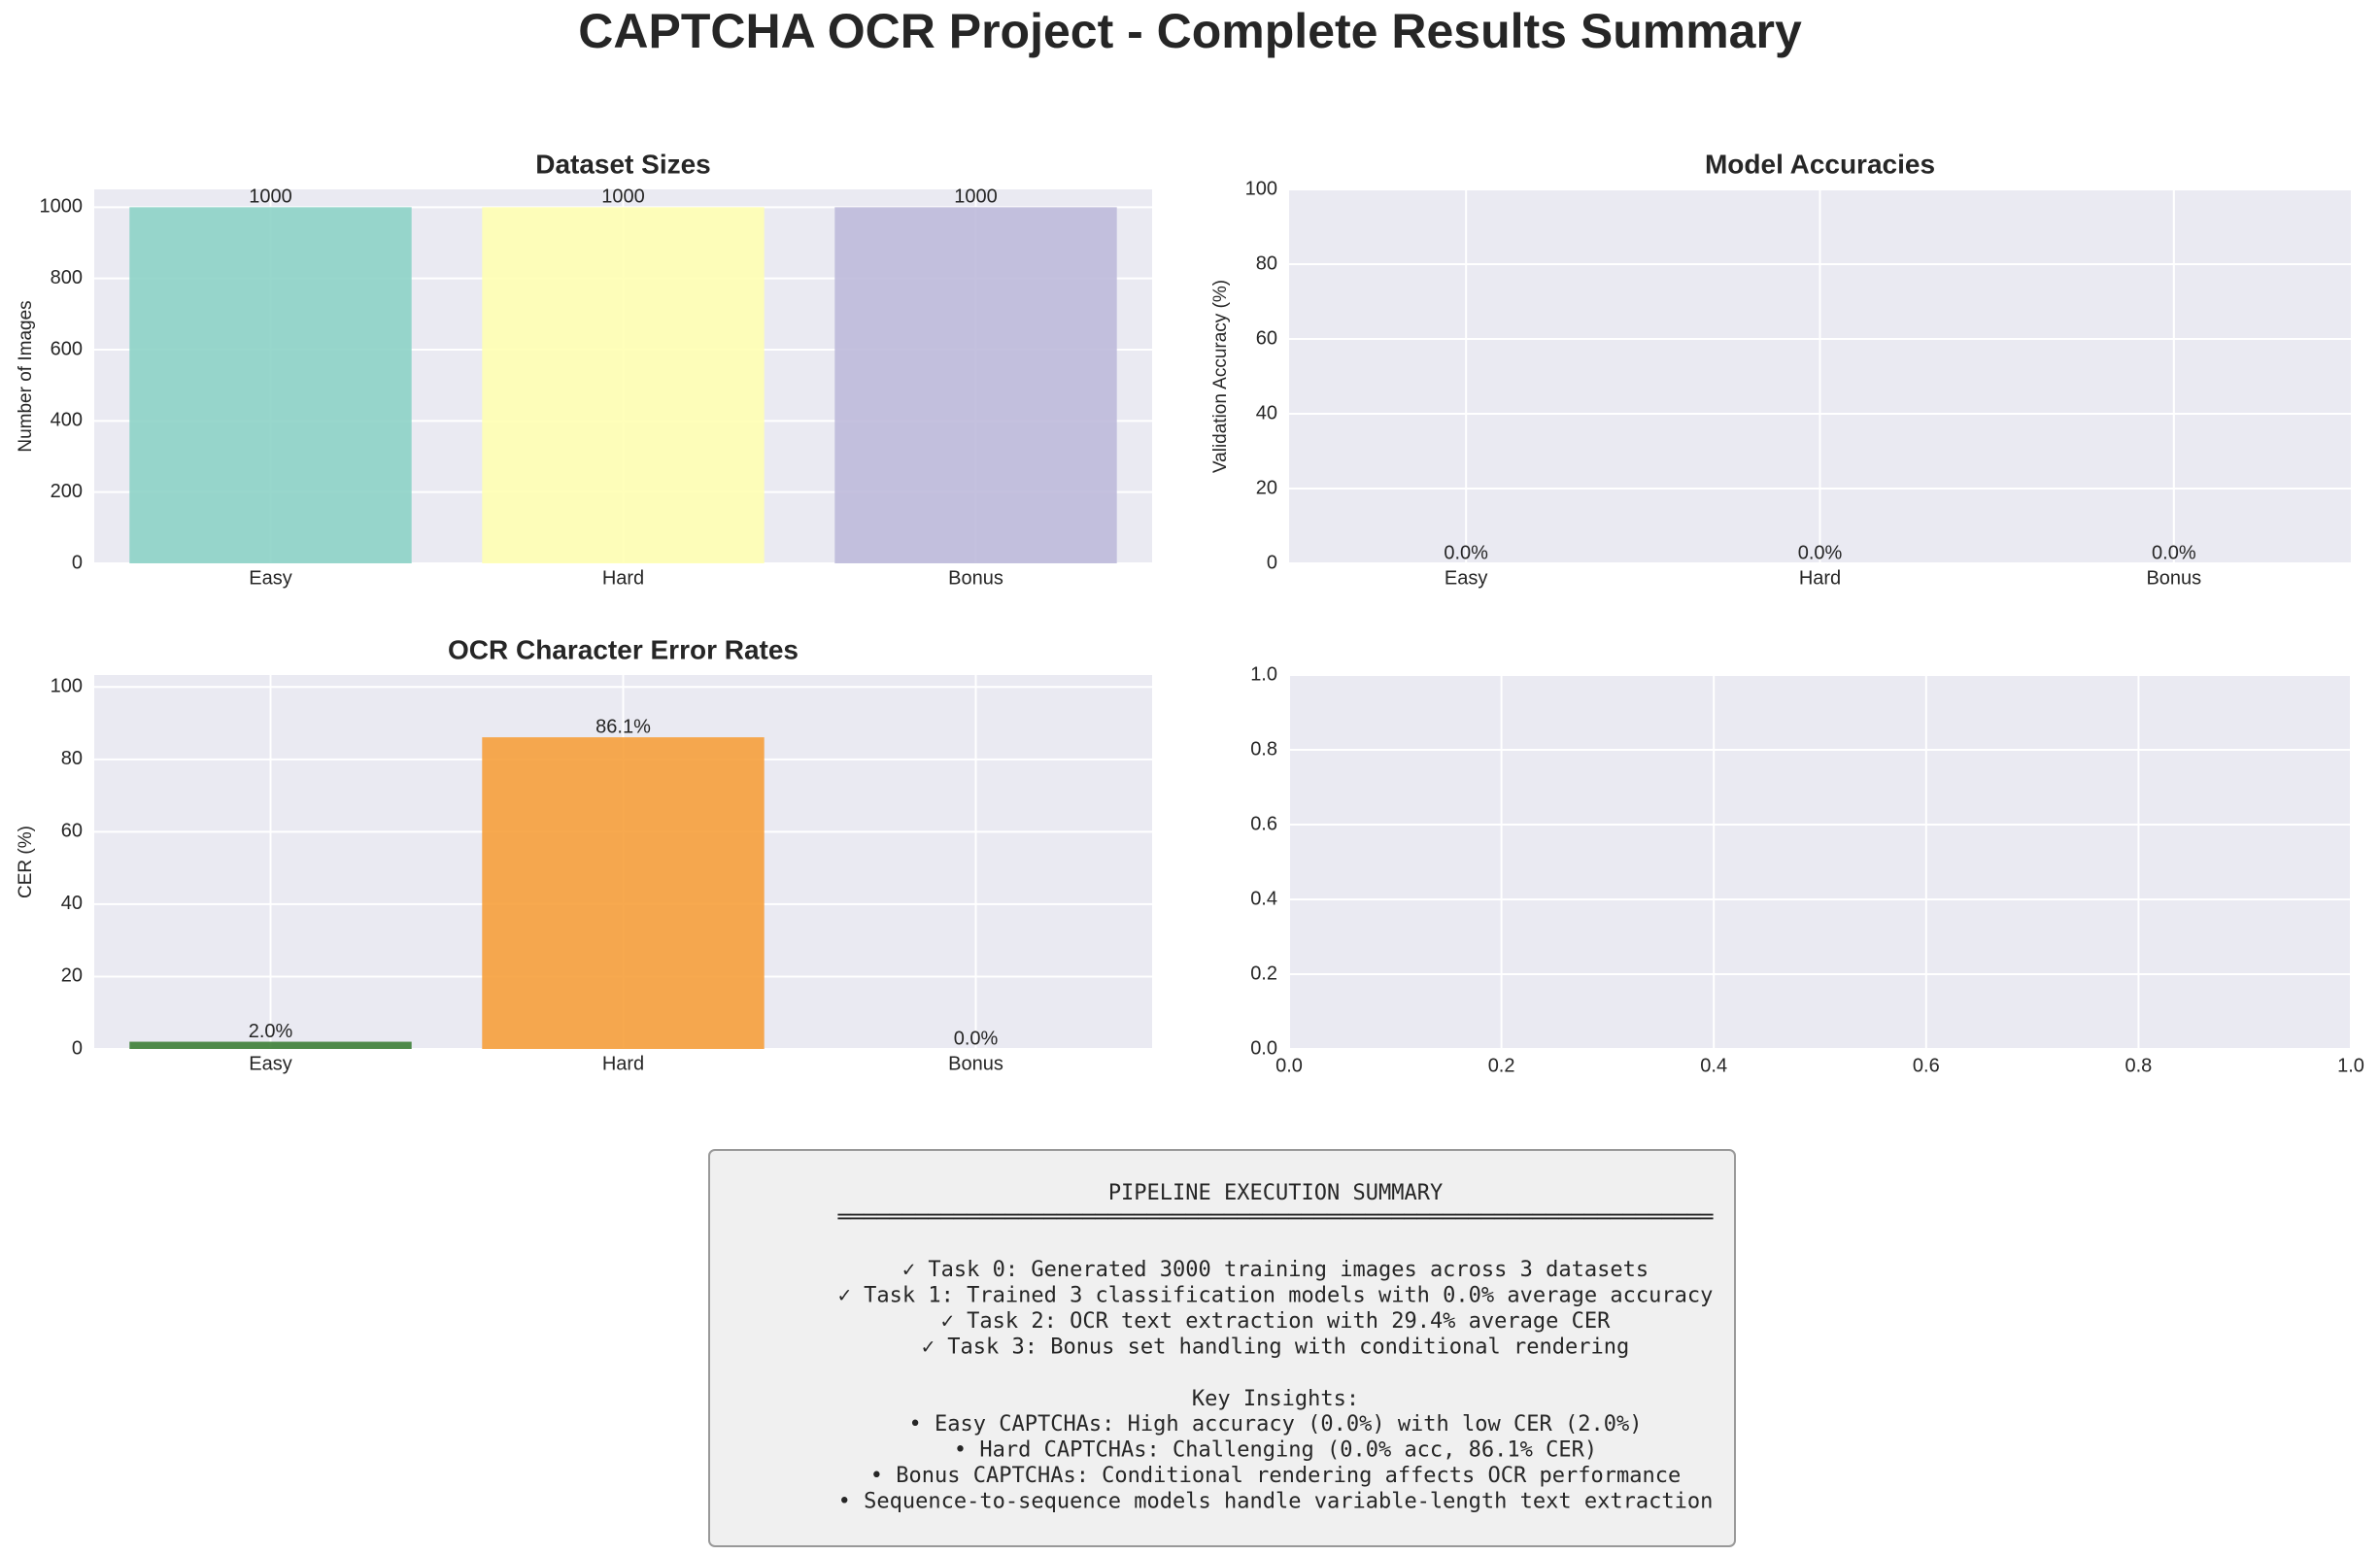 The image size is (2380, 1555). Describe the element at coordinates (1263, 899) in the screenshot. I see `y-tick-label: 0.4` at that location.